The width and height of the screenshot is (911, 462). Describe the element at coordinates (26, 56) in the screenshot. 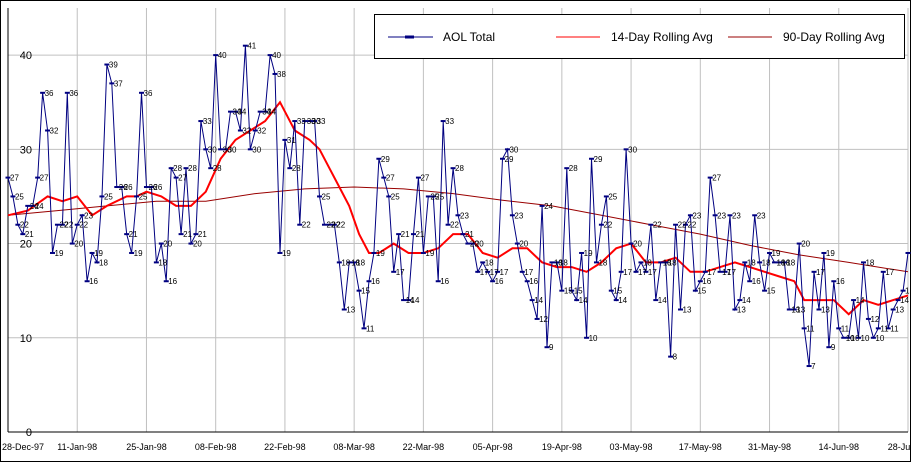

I see `y-tick-label: 40` at that location.